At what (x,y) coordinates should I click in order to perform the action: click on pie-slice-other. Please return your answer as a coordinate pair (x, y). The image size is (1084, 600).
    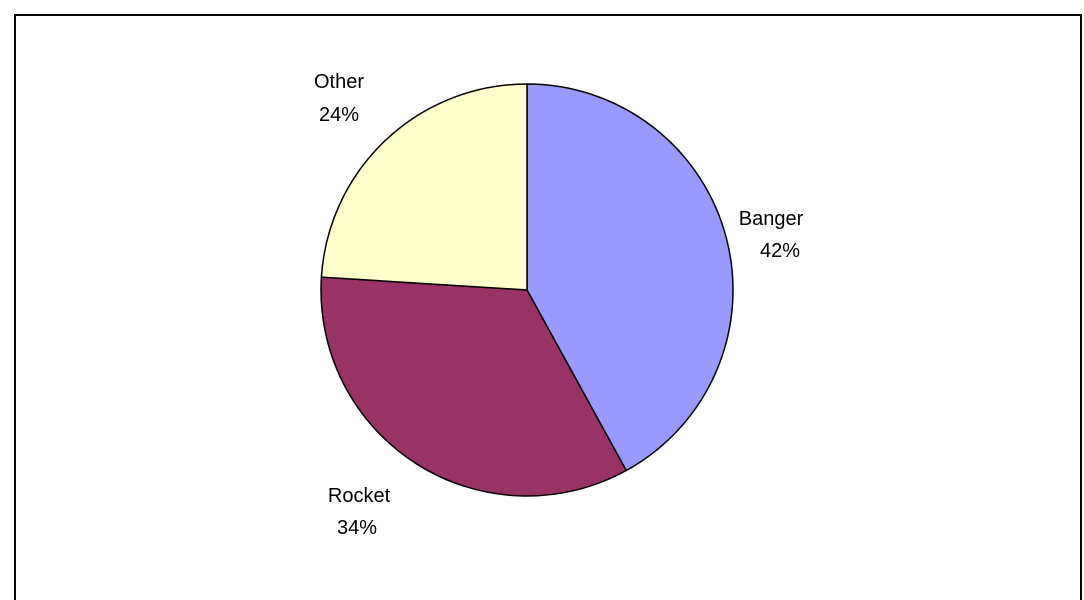
    Looking at the image, I should click on (424, 187).